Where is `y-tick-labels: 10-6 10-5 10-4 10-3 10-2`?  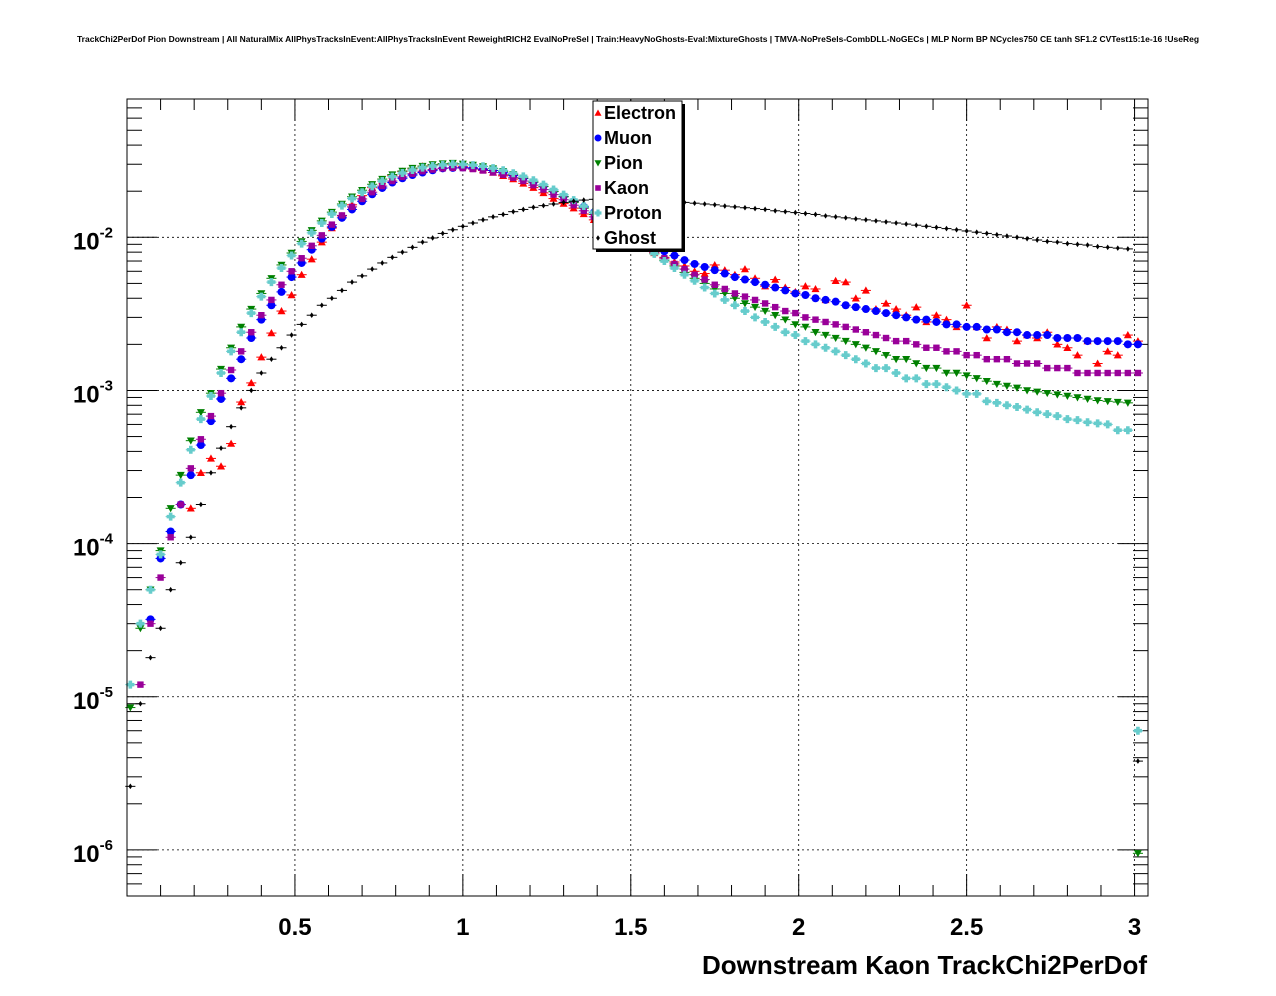 y-tick-labels: 10-6 10-5 10-4 10-3 10-2 is located at coordinates (93, 546).